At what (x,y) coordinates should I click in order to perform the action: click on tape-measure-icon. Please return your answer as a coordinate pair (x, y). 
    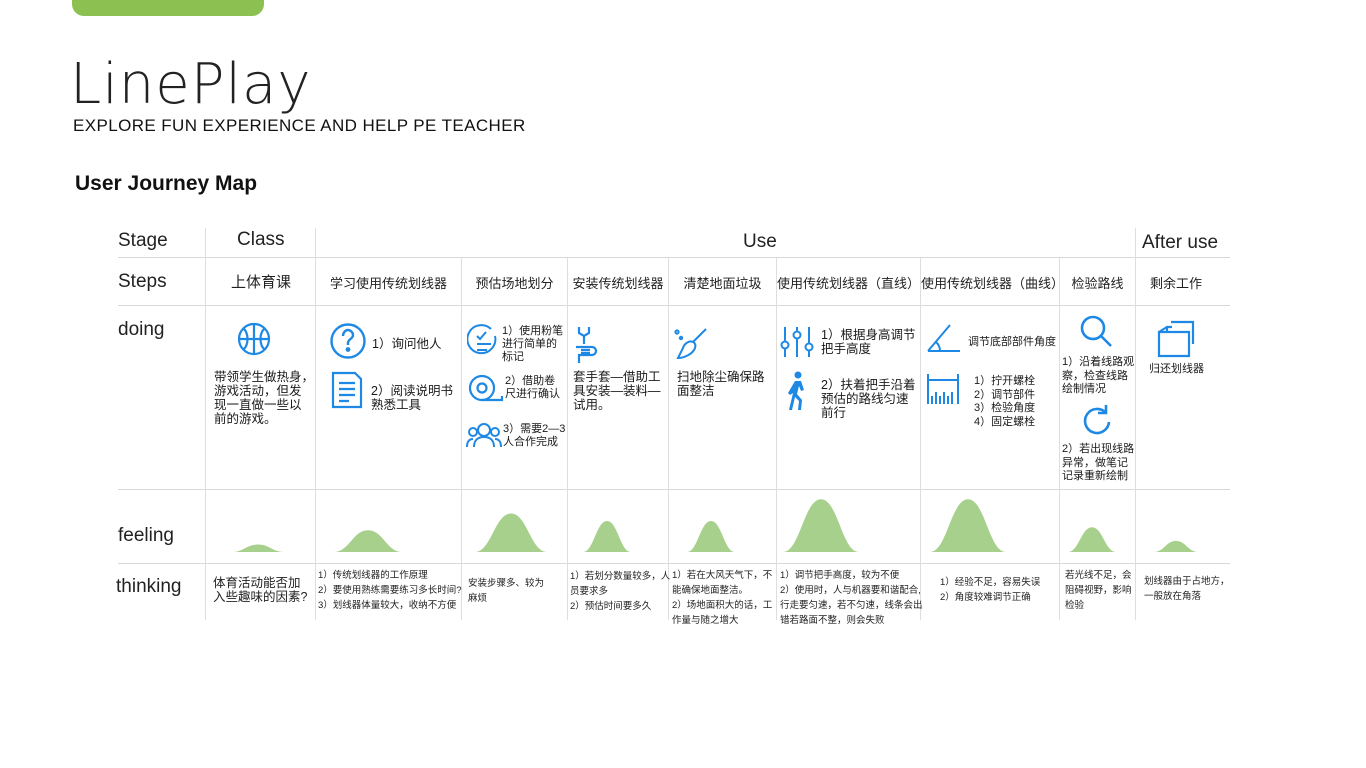
    Looking at the image, I should click on (486, 389).